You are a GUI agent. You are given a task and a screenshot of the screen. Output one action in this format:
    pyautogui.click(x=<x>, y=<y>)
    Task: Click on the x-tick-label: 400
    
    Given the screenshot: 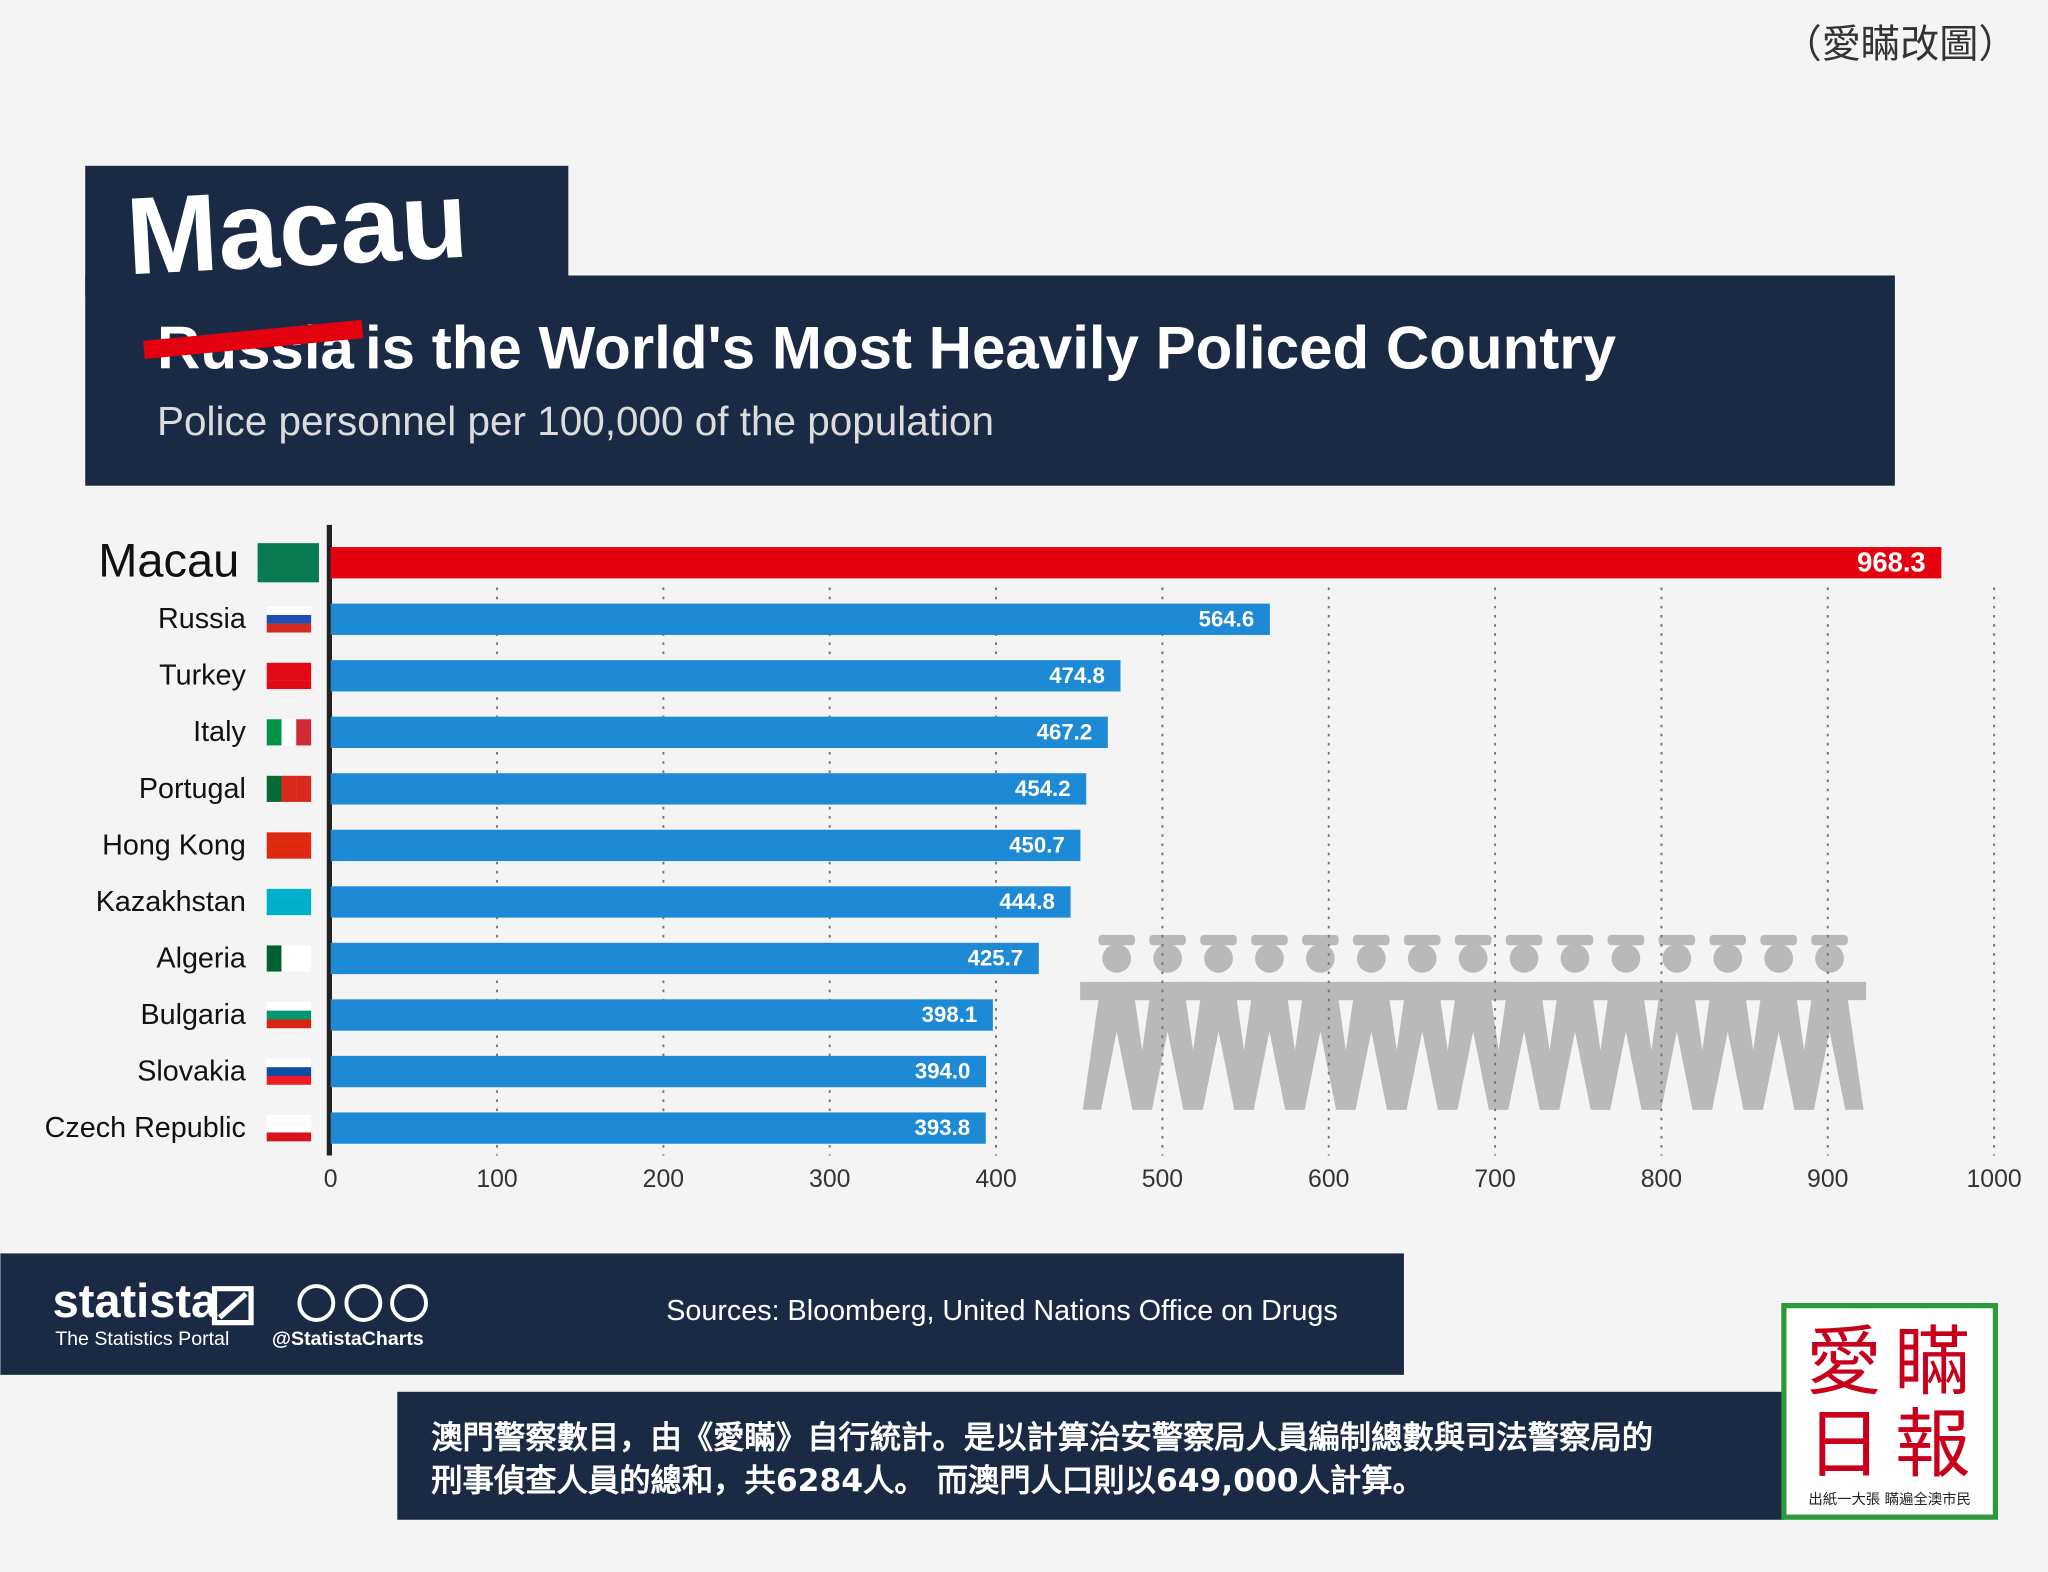 What is the action you would take?
    pyautogui.click(x=995, y=1179)
    